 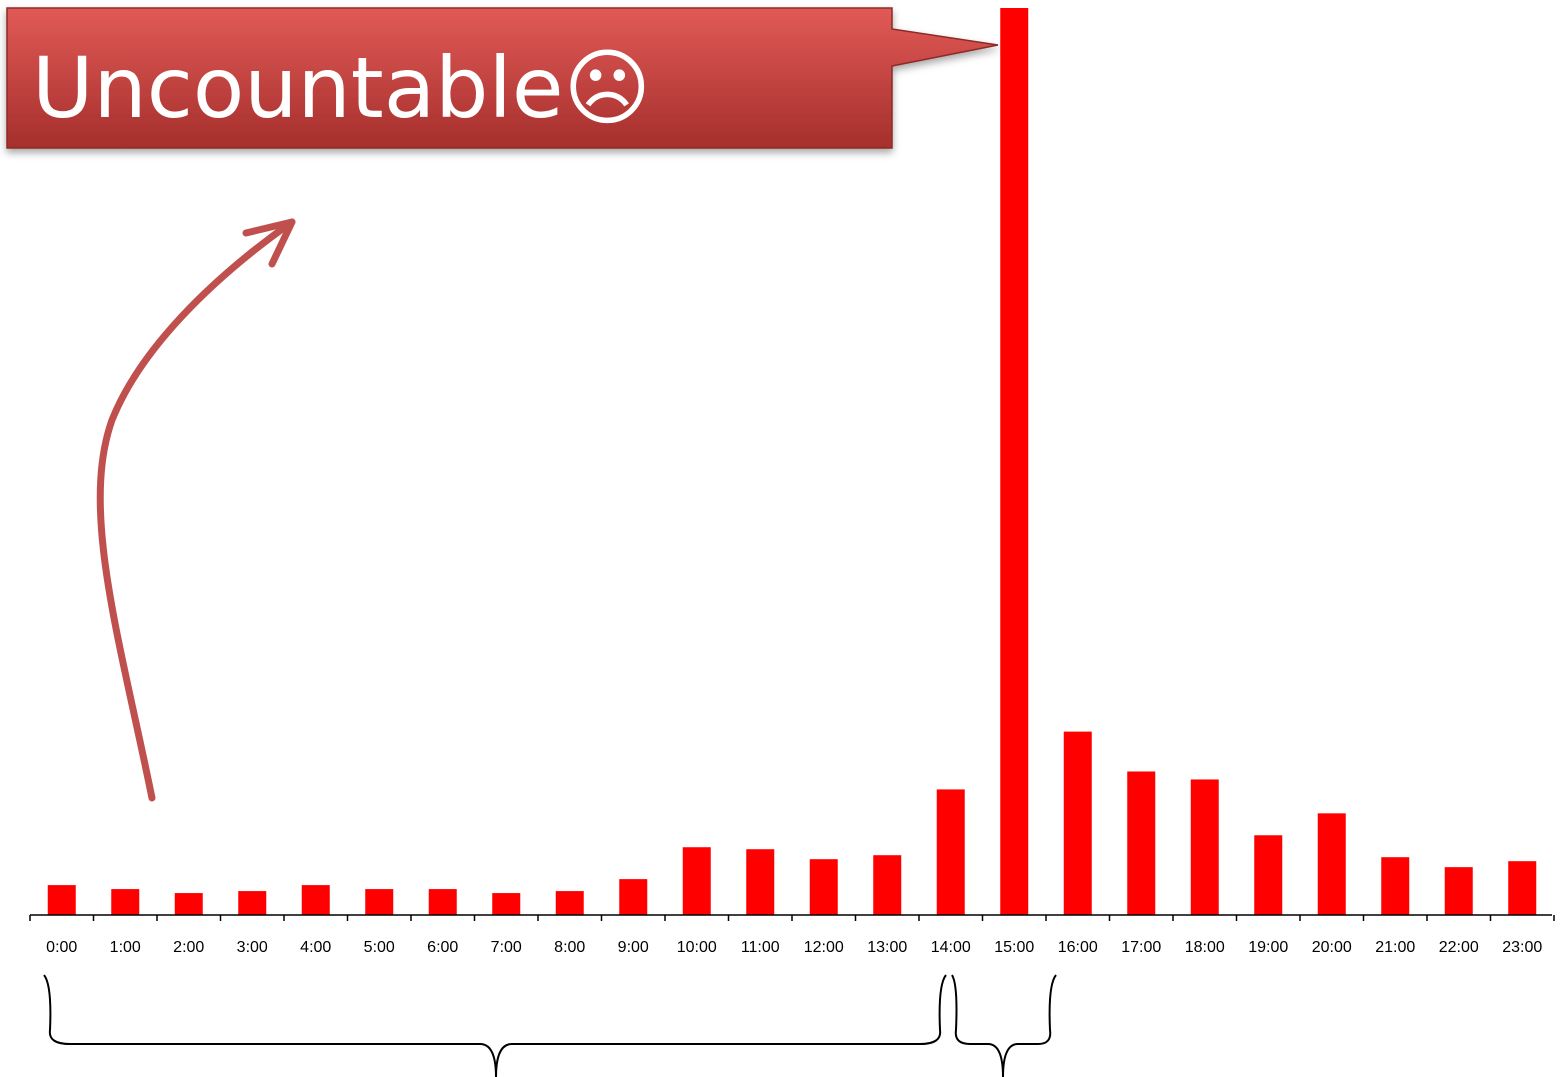 I want to click on curved-arrow-head, so click(x=269, y=243).